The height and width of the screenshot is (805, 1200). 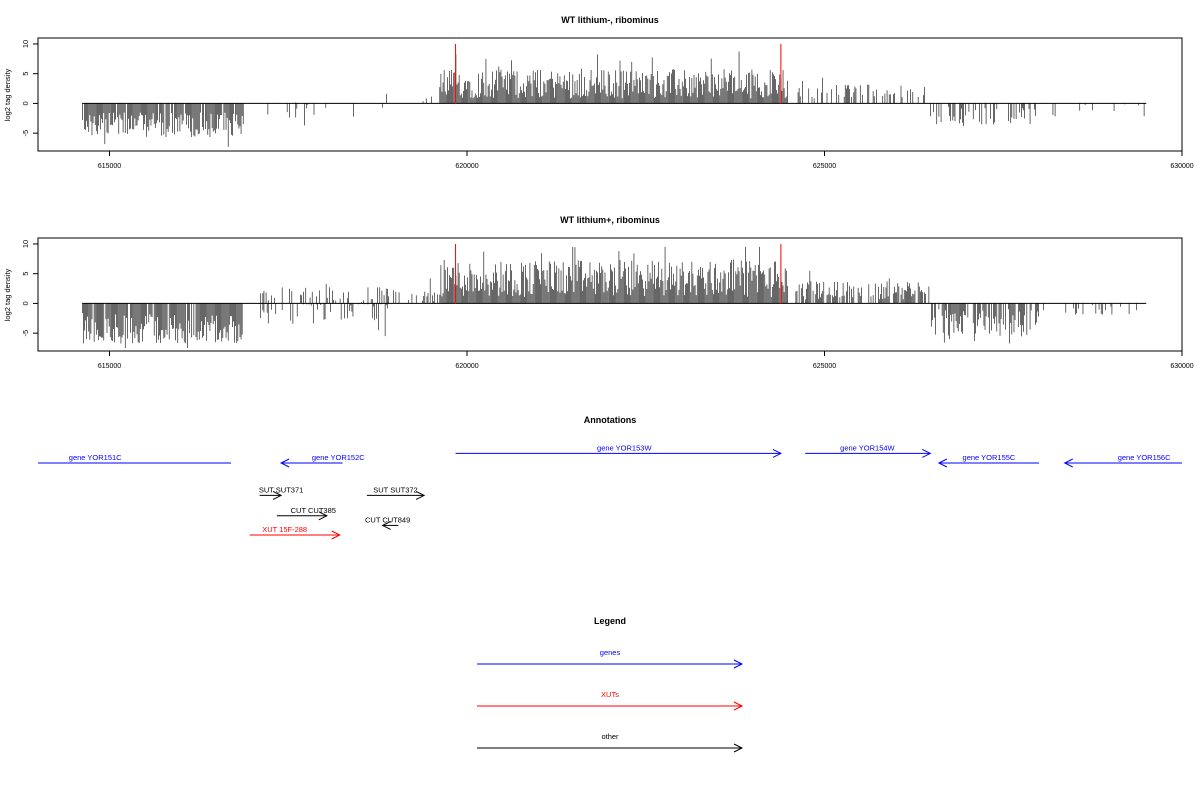 What do you see at coordinates (610, 652) in the screenshot?
I see `legend-label: genes` at bounding box center [610, 652].